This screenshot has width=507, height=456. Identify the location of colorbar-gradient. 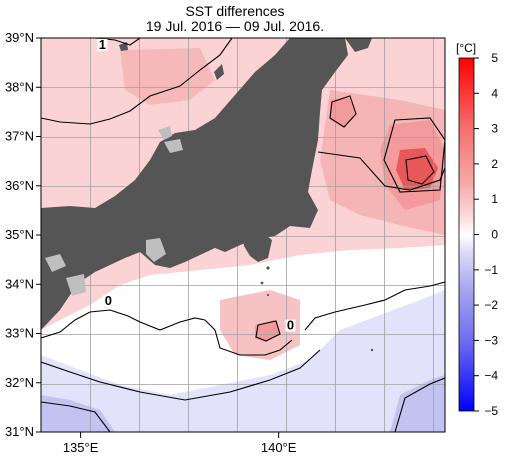
(466, 234).